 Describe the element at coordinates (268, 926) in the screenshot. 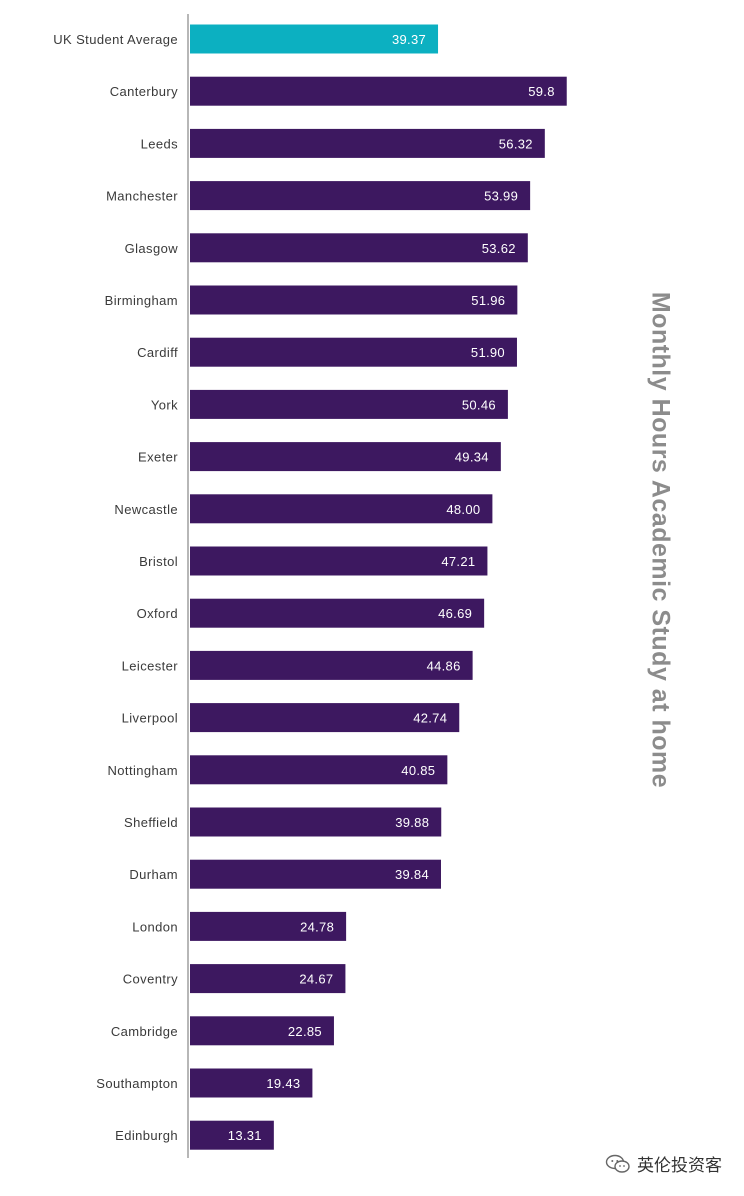

I see `bar-london` at that location.